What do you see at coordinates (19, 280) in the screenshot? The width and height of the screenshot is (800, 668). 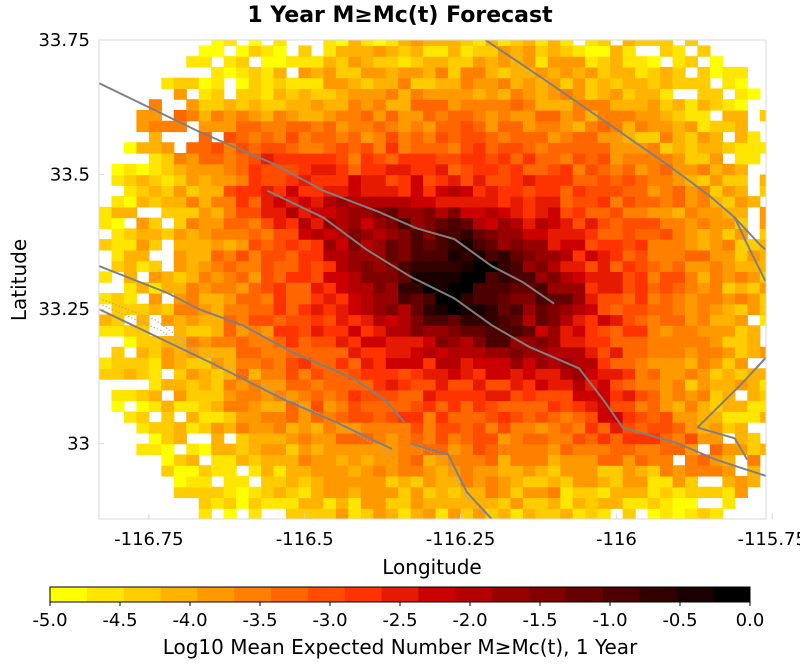 I see `y-axis-label: Latitude` at bounding box center [19, 280].